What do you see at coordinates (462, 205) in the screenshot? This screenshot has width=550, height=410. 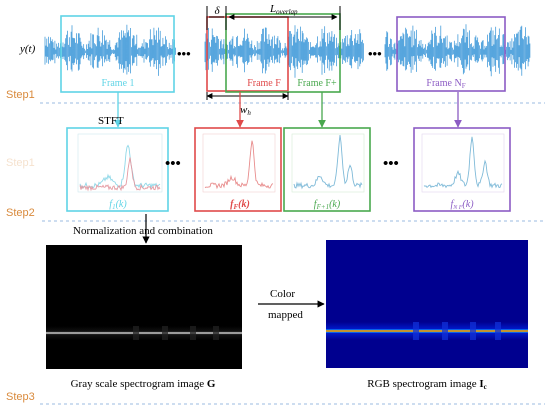 I see `spectrum-NF-label: fN F(k)` at bounding box center [462, 205].